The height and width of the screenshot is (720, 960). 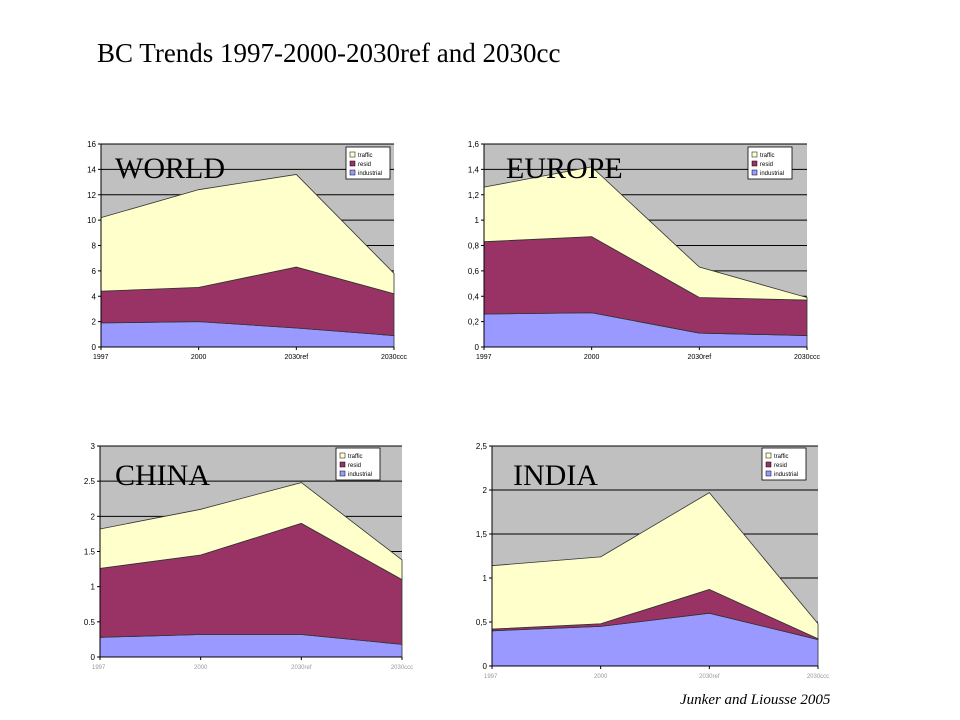 What do you see at coordinates (91, 220) in the screenshot?
I see `y-tick-label: 10` at bounding box center [91, 220].